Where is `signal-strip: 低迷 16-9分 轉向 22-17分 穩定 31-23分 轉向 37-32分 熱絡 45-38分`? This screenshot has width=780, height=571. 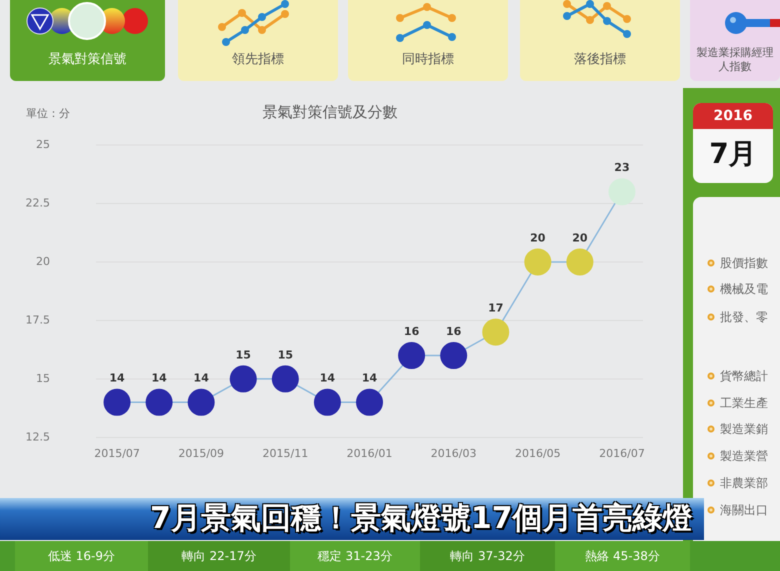 signal-strip: 低迷 16-9分 轉向 22-17分 穩定 31-23分 轉向 37-32分 熱絡 45-38分 is located at coordinates (390, 556).